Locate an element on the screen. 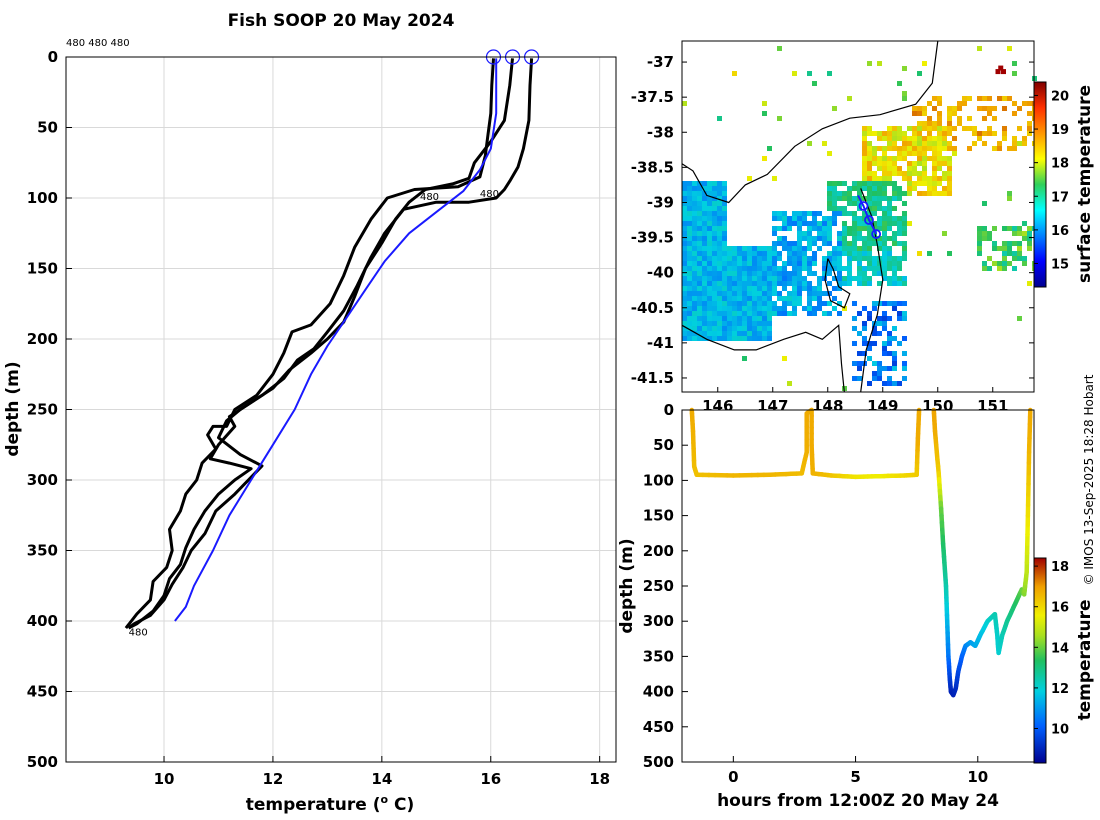 This screenshot has width=1100, height=820. profile-x-tick-label: 14 is located at coordinates (381, 779).